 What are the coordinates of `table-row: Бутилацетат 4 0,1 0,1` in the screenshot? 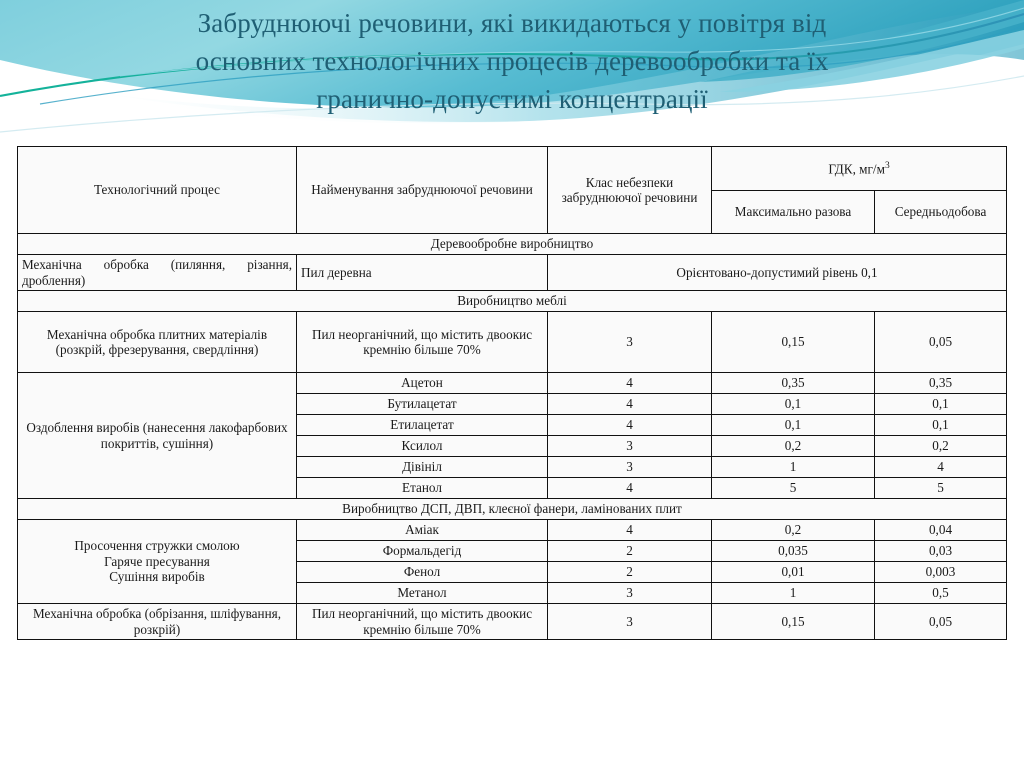 It's located at (512, 404).